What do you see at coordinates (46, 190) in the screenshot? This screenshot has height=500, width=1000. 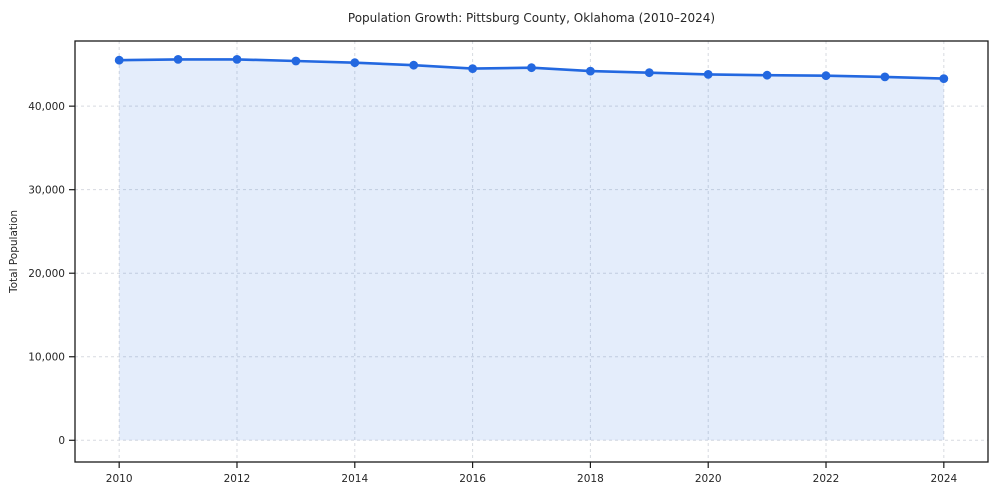 I see `y-tick-label: 30,000` at bounding box center [46, 190].